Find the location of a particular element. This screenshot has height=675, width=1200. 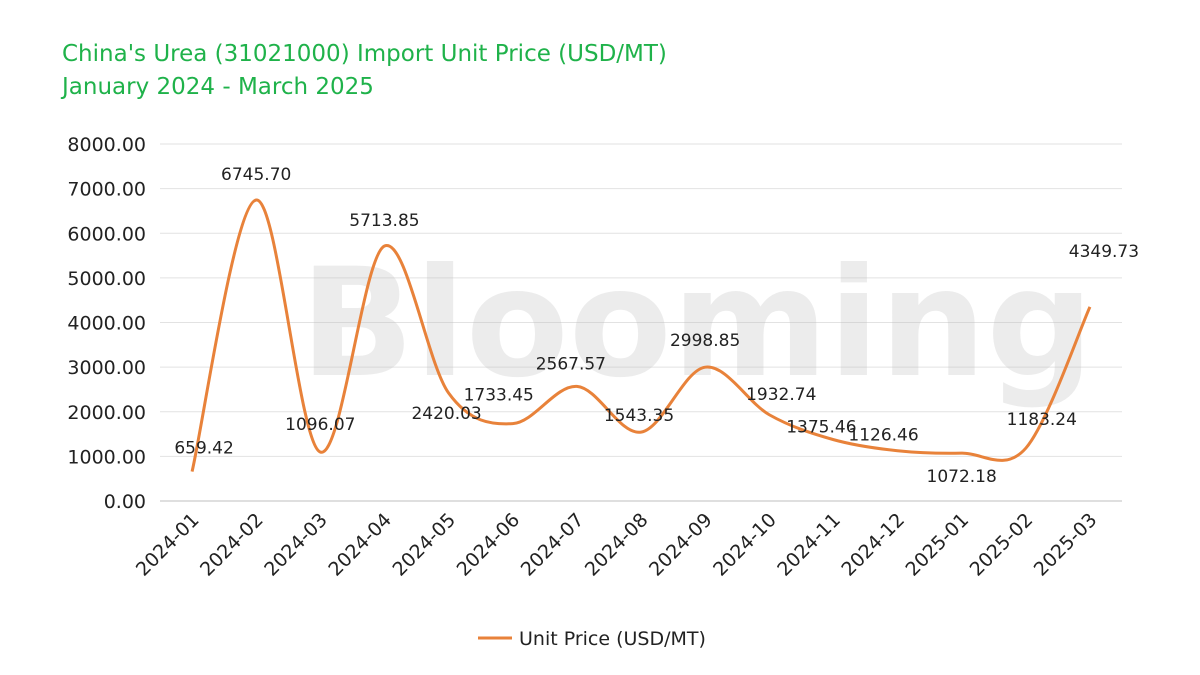

legend: Unit Price (USD/MT) is located at coordinates (592, 639).